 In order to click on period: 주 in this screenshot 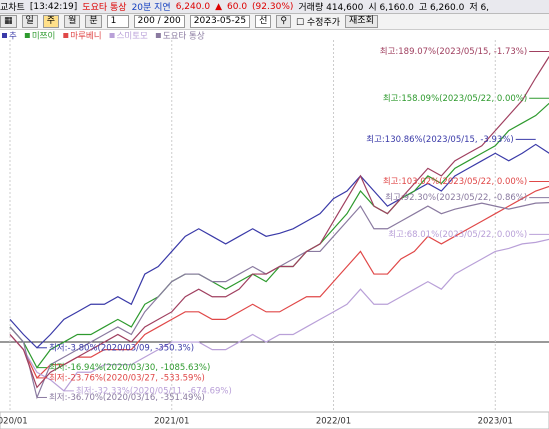, I will do `click(51, 21)`.